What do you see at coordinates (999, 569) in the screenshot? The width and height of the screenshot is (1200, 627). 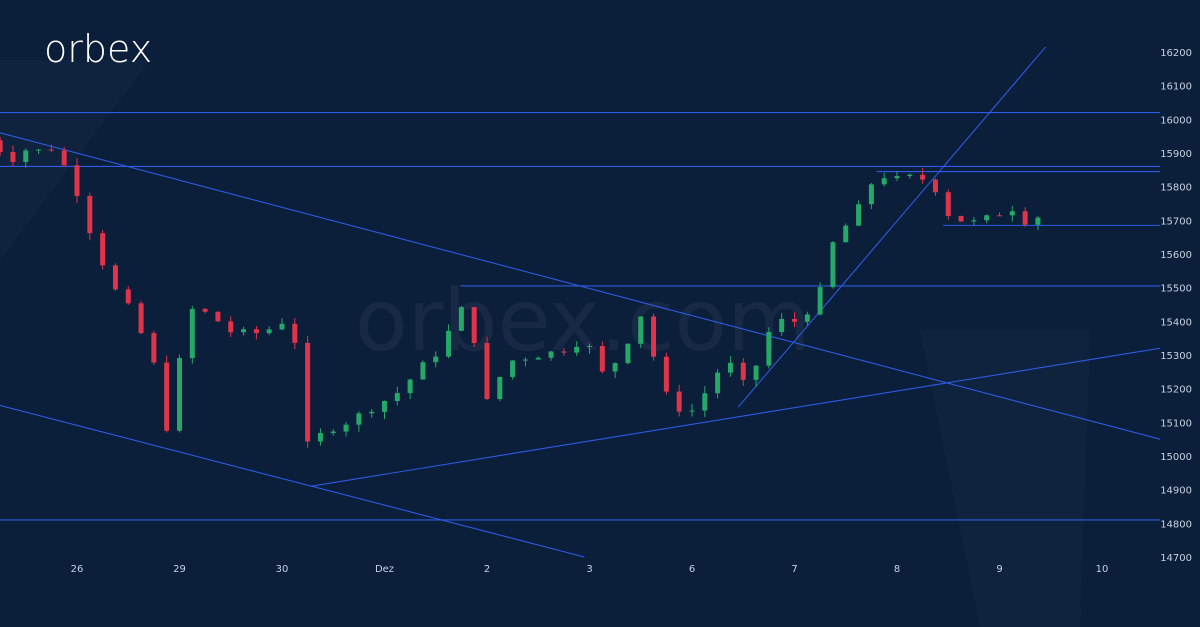 I see `x-tick-label: 9` at bounding box center [999, 569].